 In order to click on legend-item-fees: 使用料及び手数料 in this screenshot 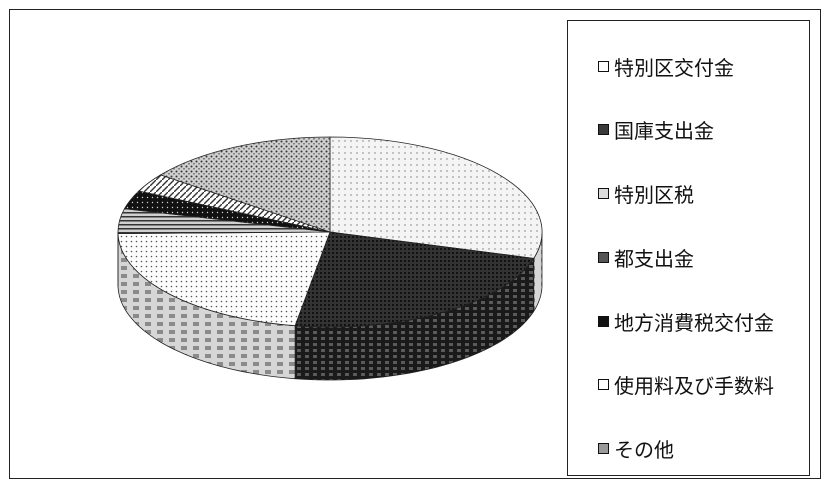, I will do `click(686, 384)`.